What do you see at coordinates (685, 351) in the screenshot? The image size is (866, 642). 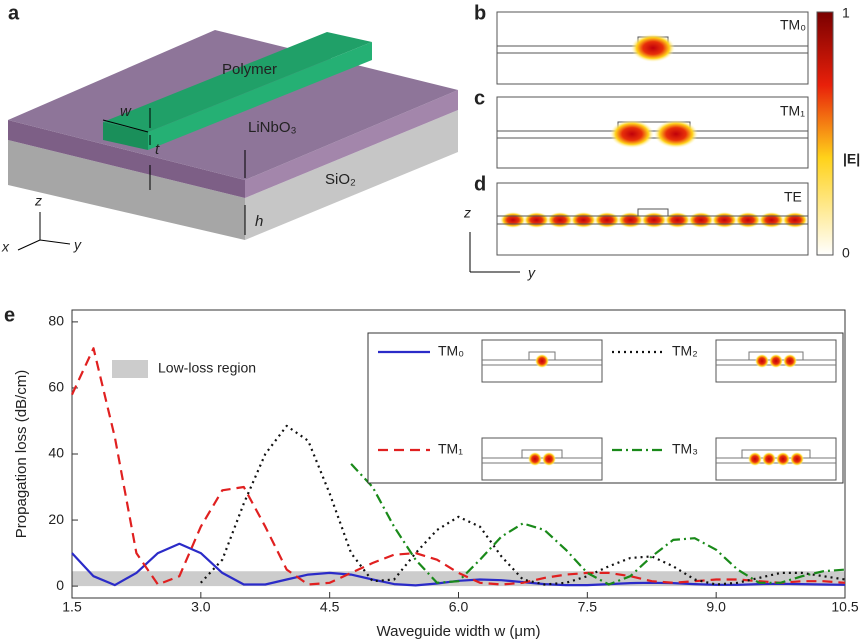 I see `legend-label: TM₂` at bounding box center [685, 351].